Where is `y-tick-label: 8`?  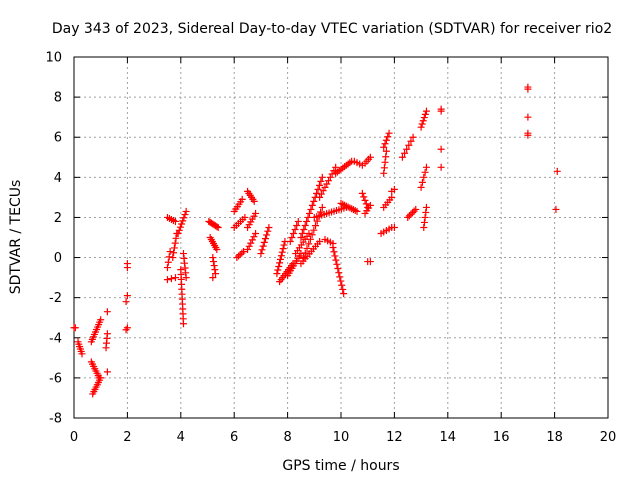 y-tick-label: 8 is located at coordinates (58, 98).